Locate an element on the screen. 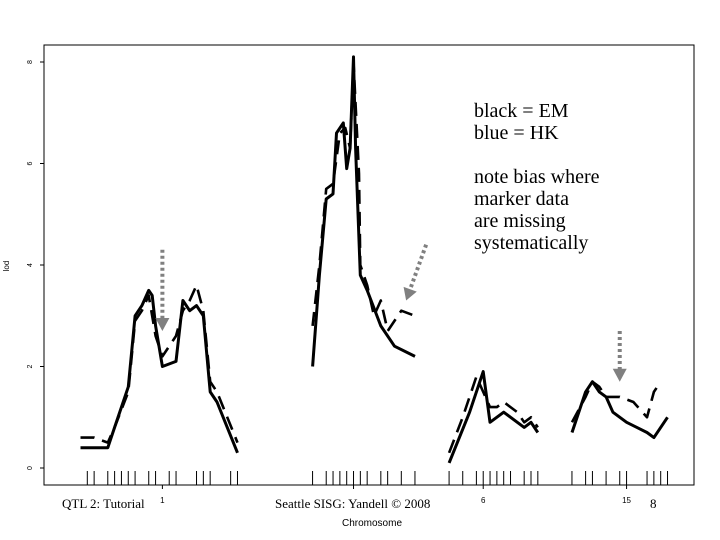  y-tick-label: 2 is located at coordinates (30, 366).